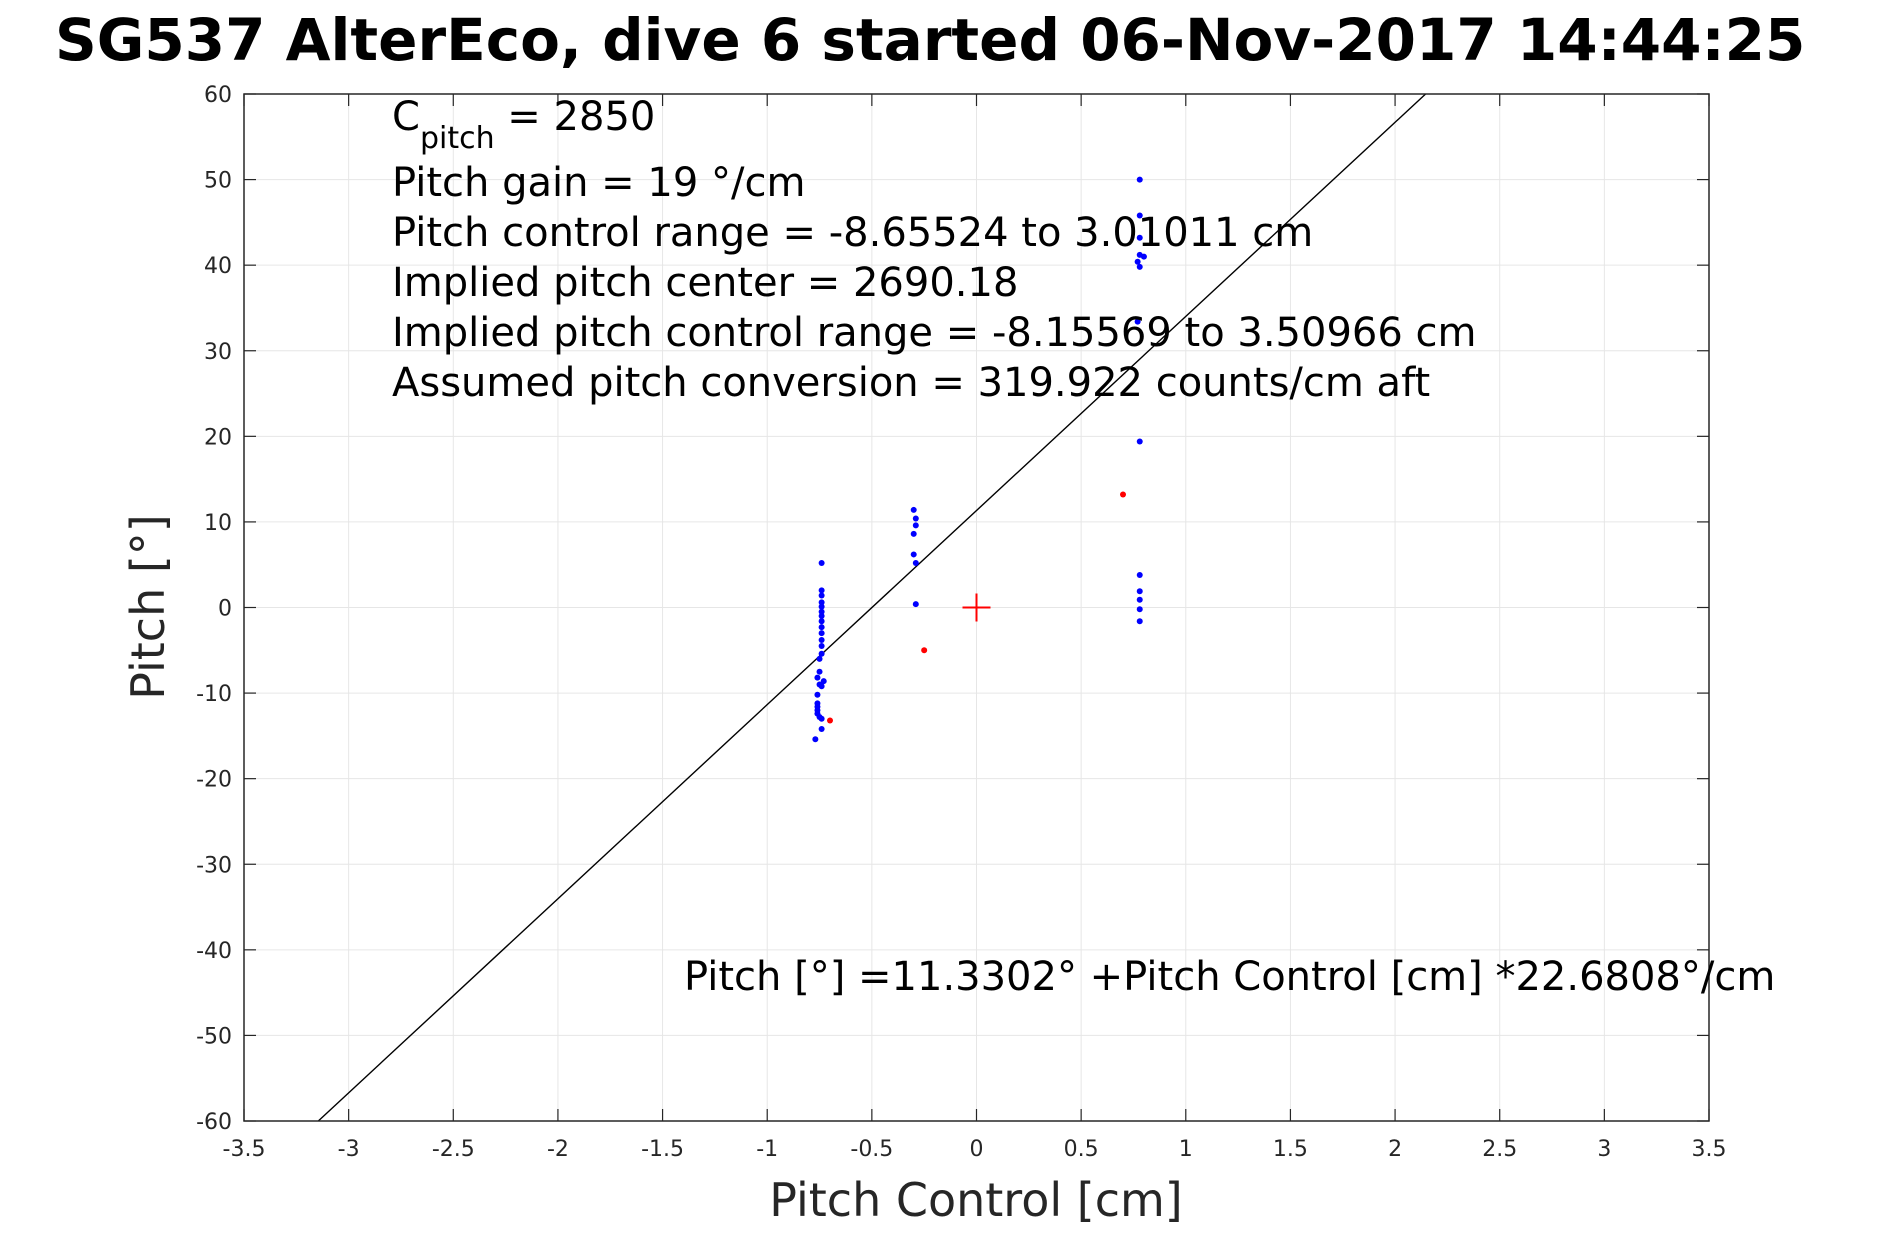 The width and height of the screenshot is (1890, 1260). I want to click on y-tick-label: 40, so click(218, 266).